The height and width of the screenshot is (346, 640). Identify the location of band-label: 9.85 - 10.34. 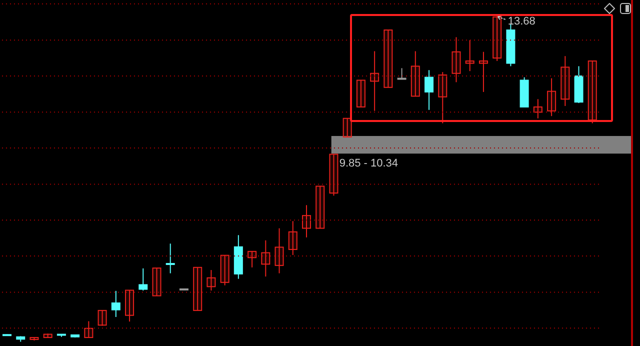
(368, 164).